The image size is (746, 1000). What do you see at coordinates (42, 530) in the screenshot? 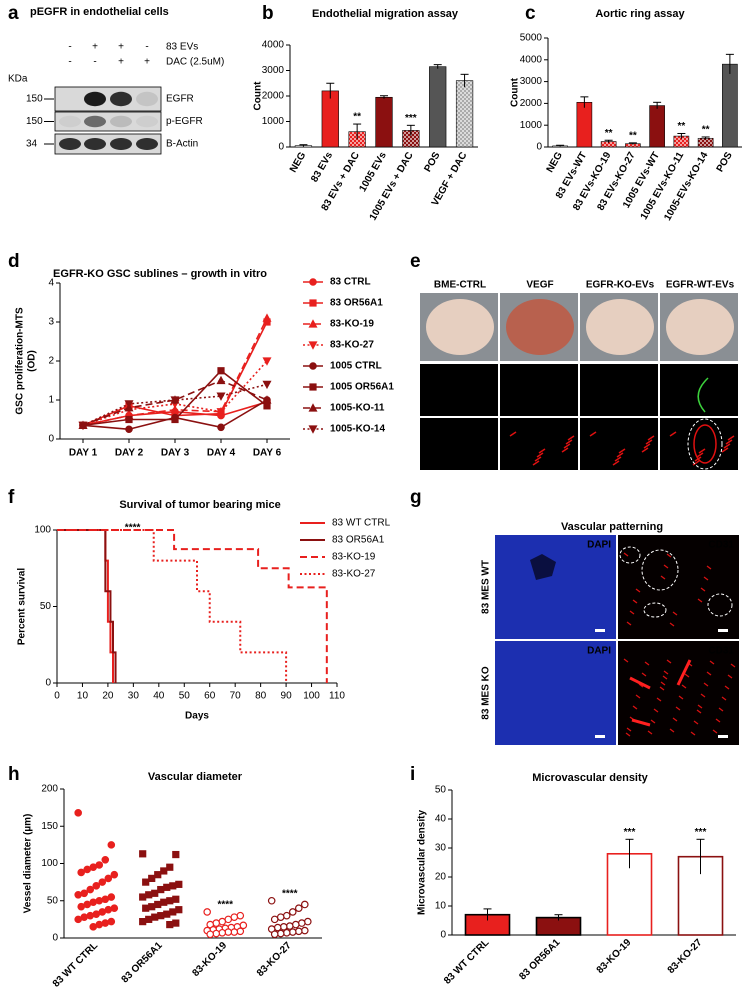
I see `y-tick-label: 100` at bounding box center [42, 530].